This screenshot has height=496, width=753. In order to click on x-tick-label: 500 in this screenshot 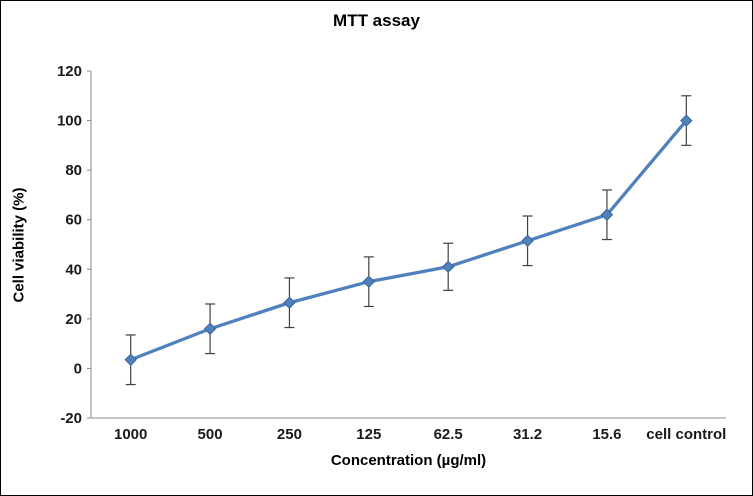, I will do `click(210, 434)`.